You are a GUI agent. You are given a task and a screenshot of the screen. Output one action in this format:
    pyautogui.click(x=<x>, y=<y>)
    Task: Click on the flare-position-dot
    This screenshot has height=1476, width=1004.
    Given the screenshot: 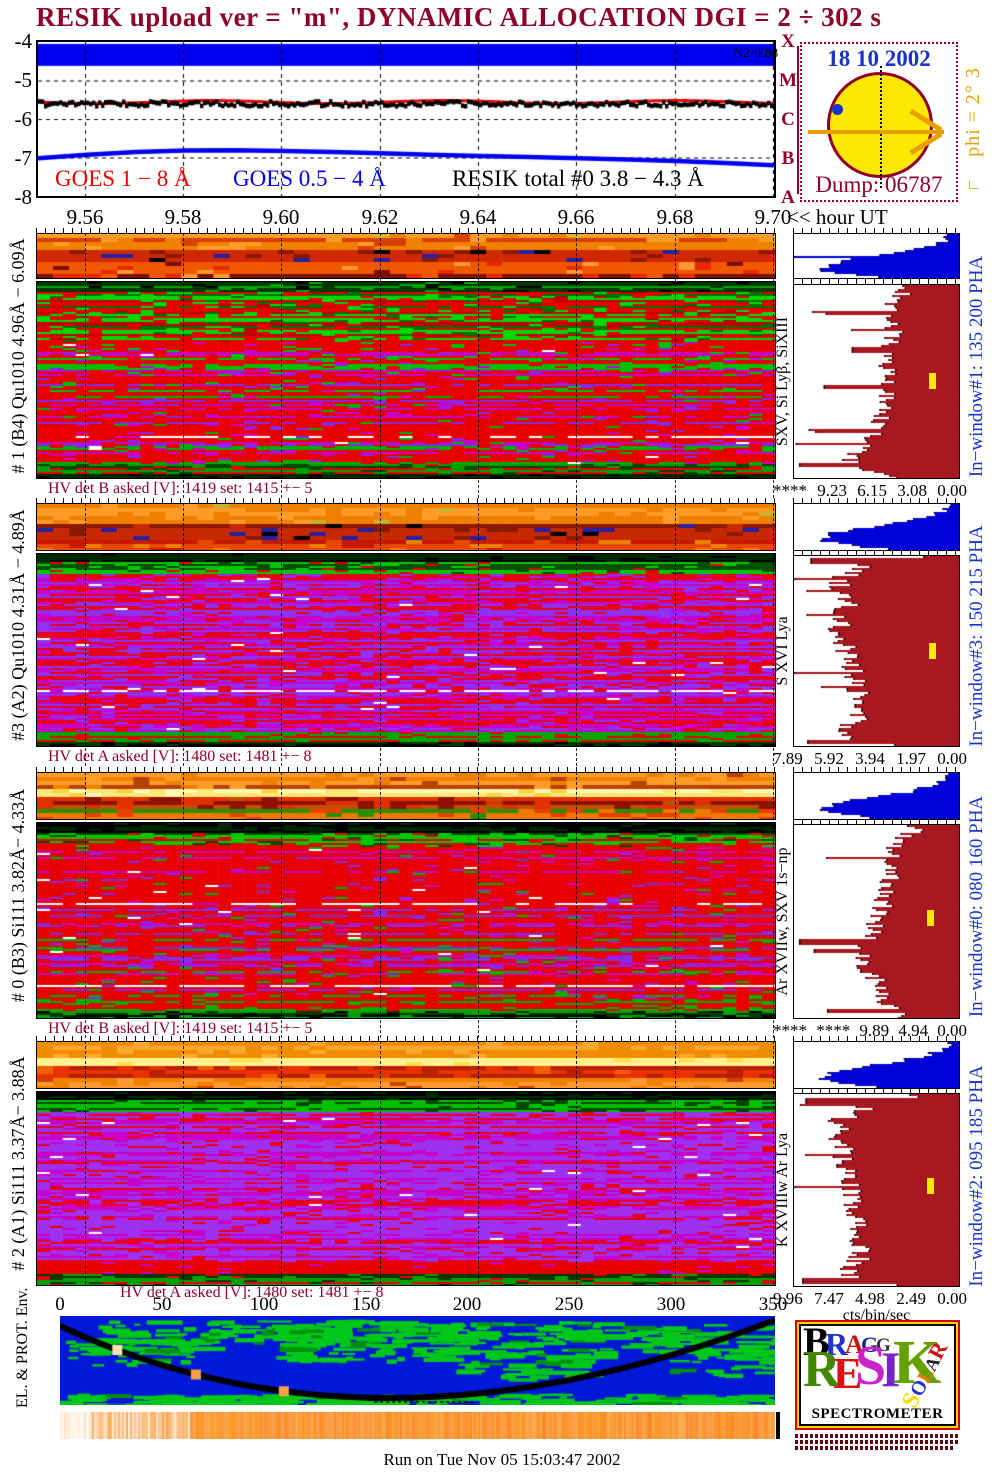 What is the action you would take?
    pyautogui.click(x=837, y=109)
    